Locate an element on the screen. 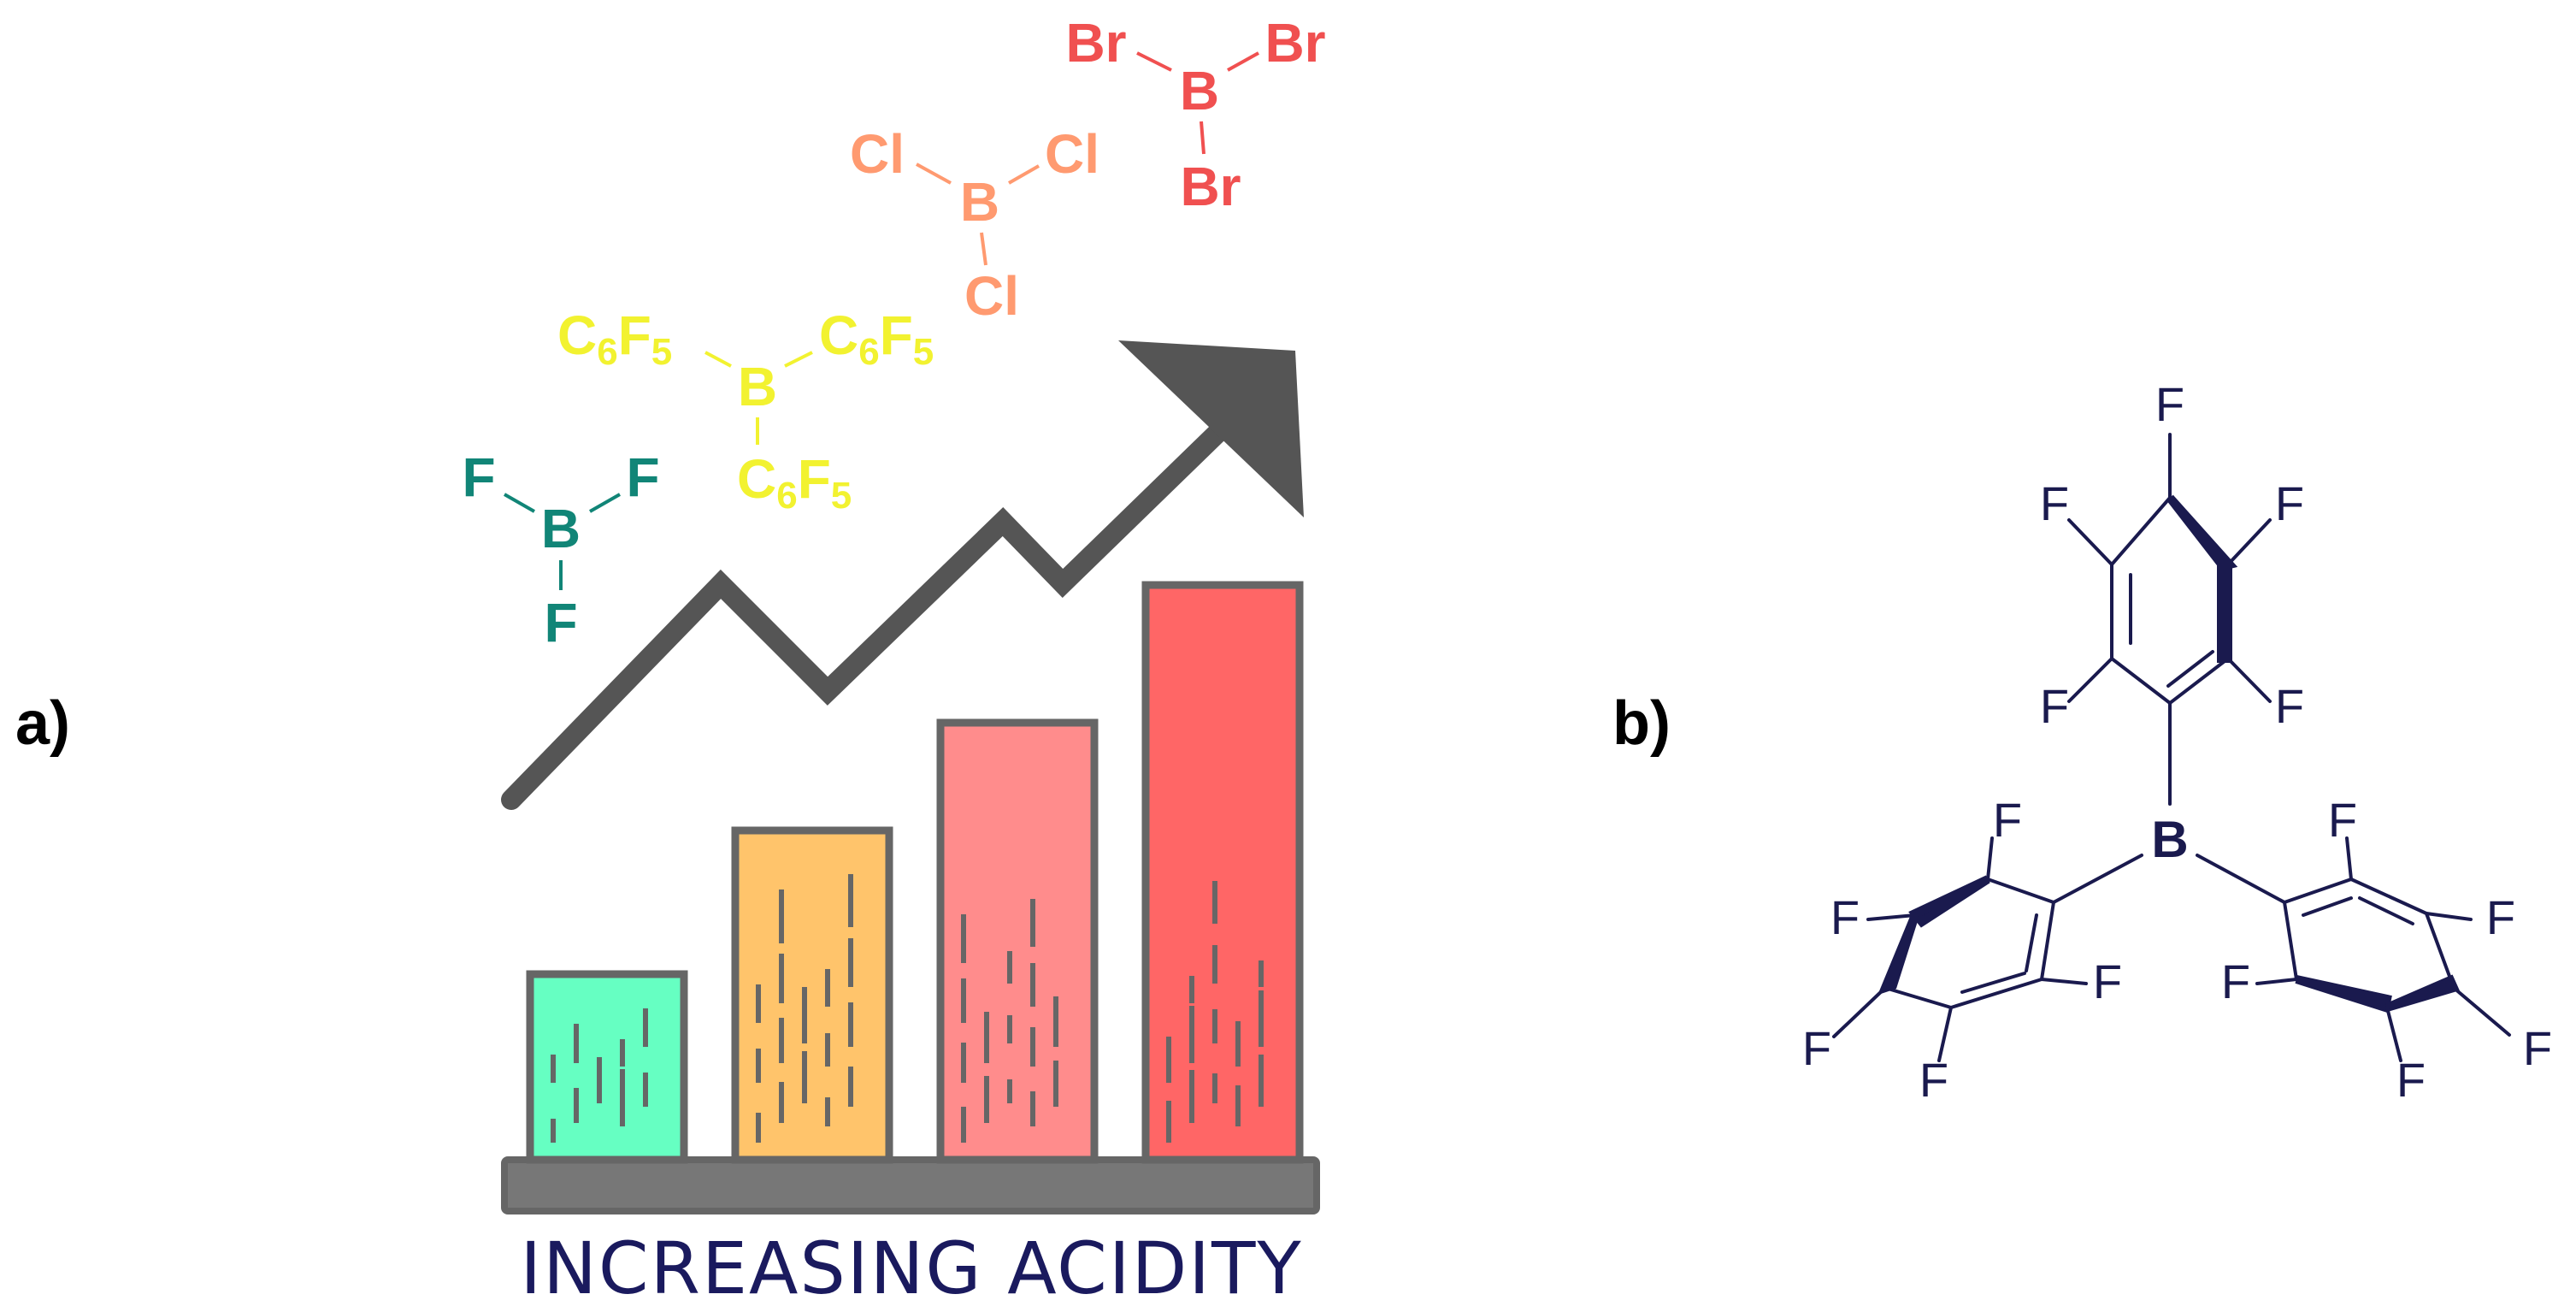 The width and height of the screenshot is (2576, 1312). bf3-f-right: F is located at coordinates (642, 477).